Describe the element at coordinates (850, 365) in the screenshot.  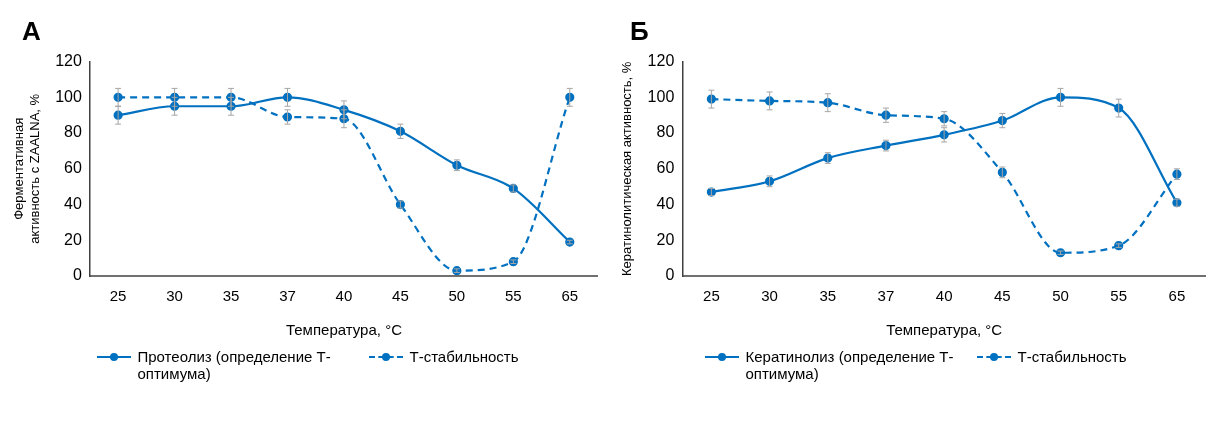
I see `legend-label: Кератинолиз (определение Т-оптимума)` at that location.